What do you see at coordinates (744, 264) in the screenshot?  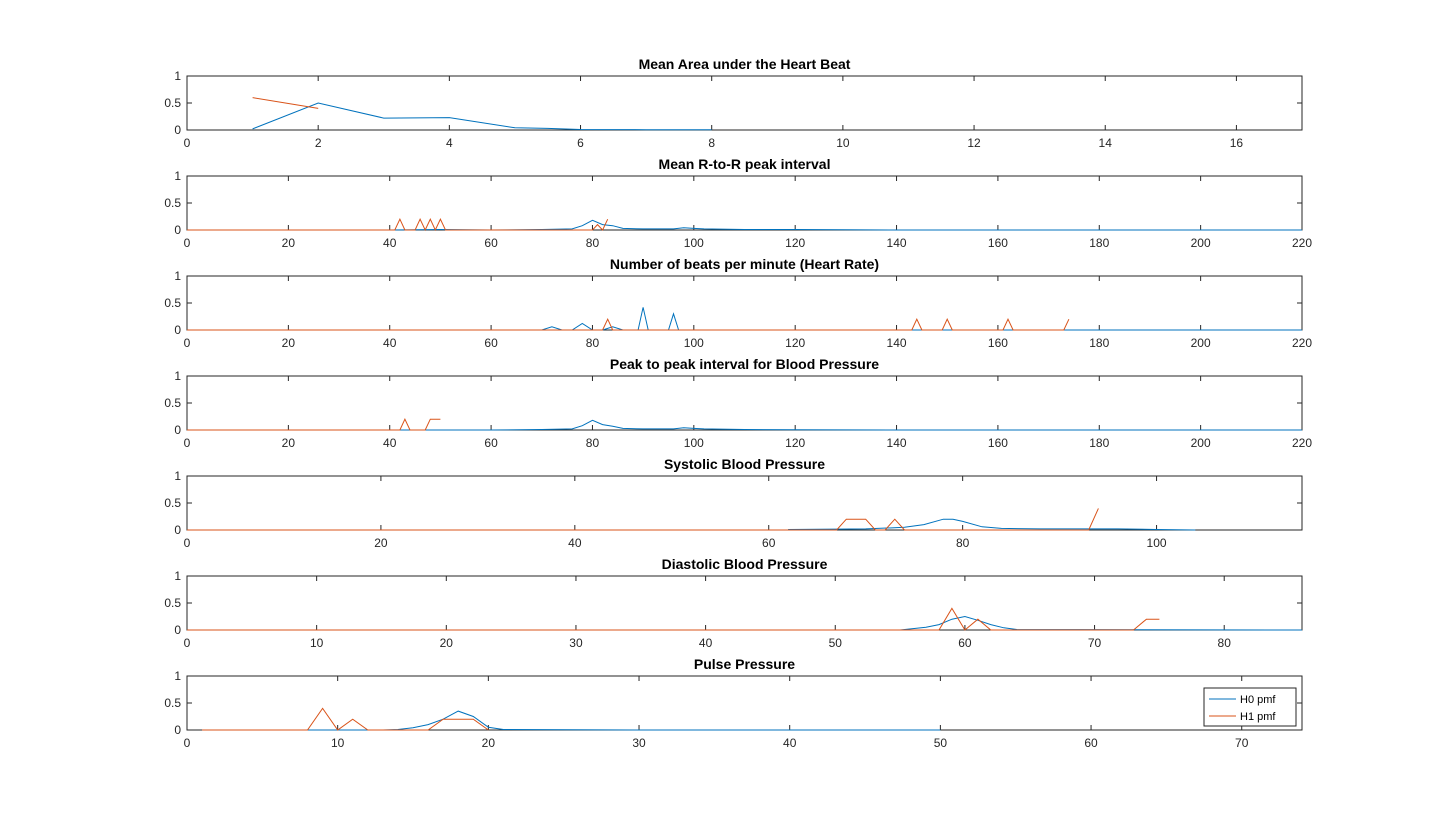 I see `chart-title: Number of beats per minute (Heart Rate)` at bounding box center [744, 264].